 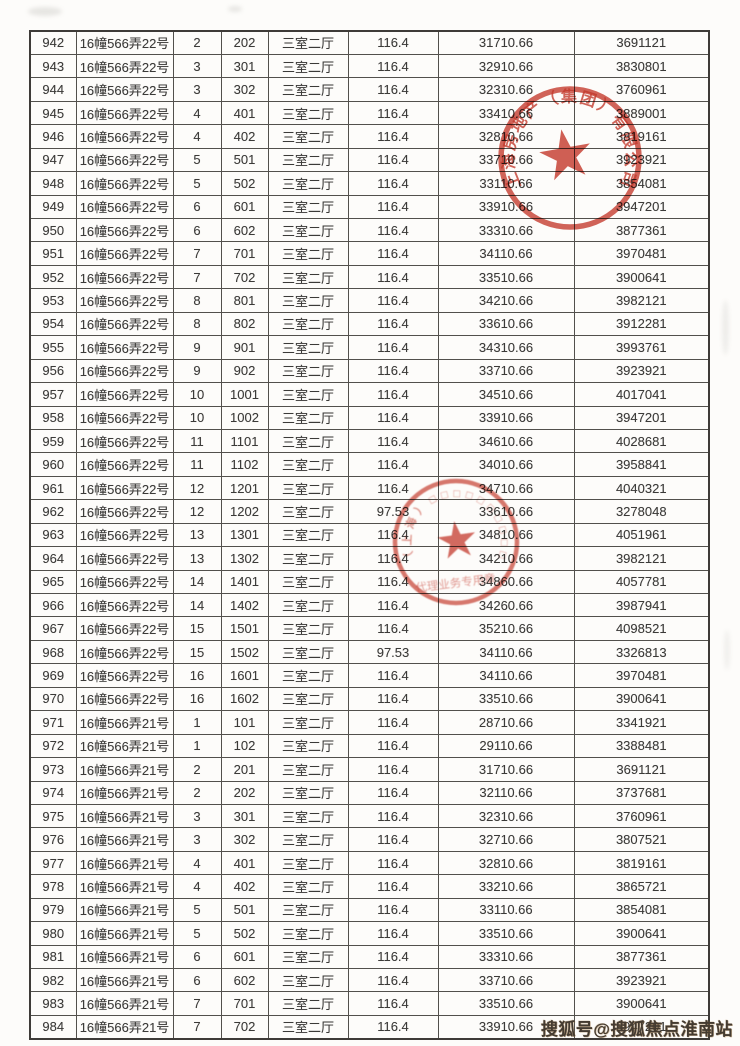 What do you see at coordinates (244, 42) in the screenshot?
I see `cell-room-number: 202` at bounding box center [244, 42].